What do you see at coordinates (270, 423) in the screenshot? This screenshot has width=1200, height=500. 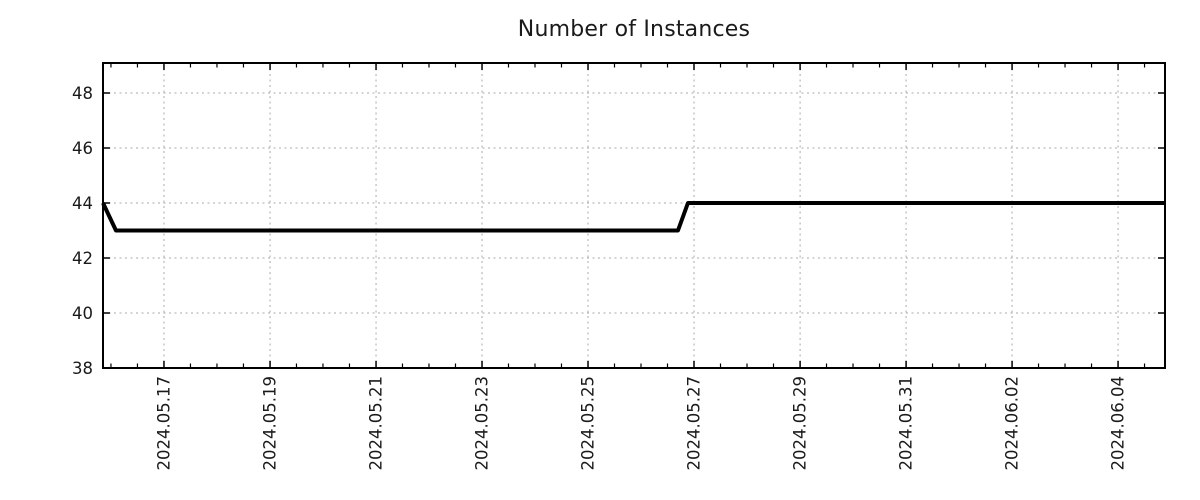 I see `x-tick-label: 2024.05.19` at bounding box center [270, 423].